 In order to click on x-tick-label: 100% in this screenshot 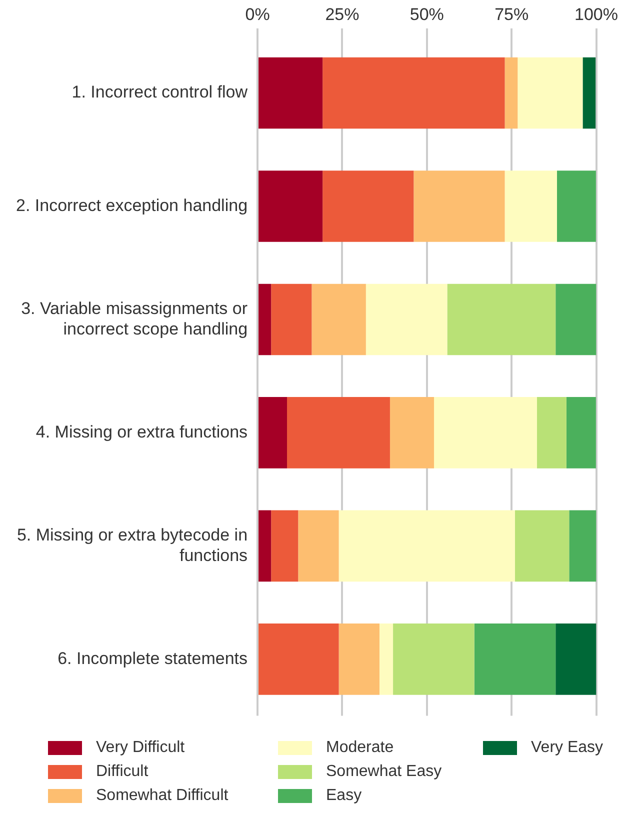, I will do `click(596, 14)`.